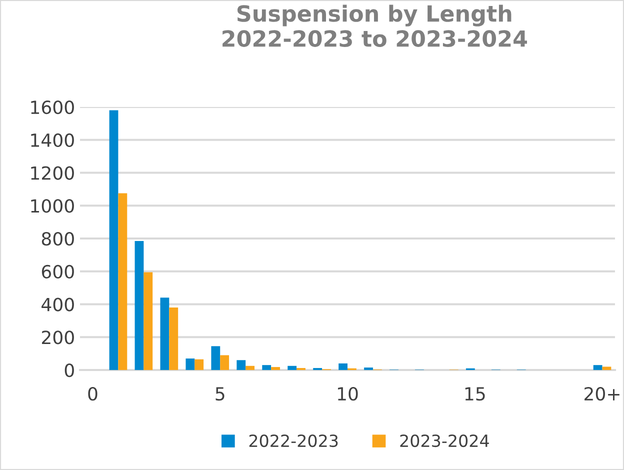 The height and width of the screenshot is (470, 624). I want to click on y-tick-label: 0, so click(69, 370).